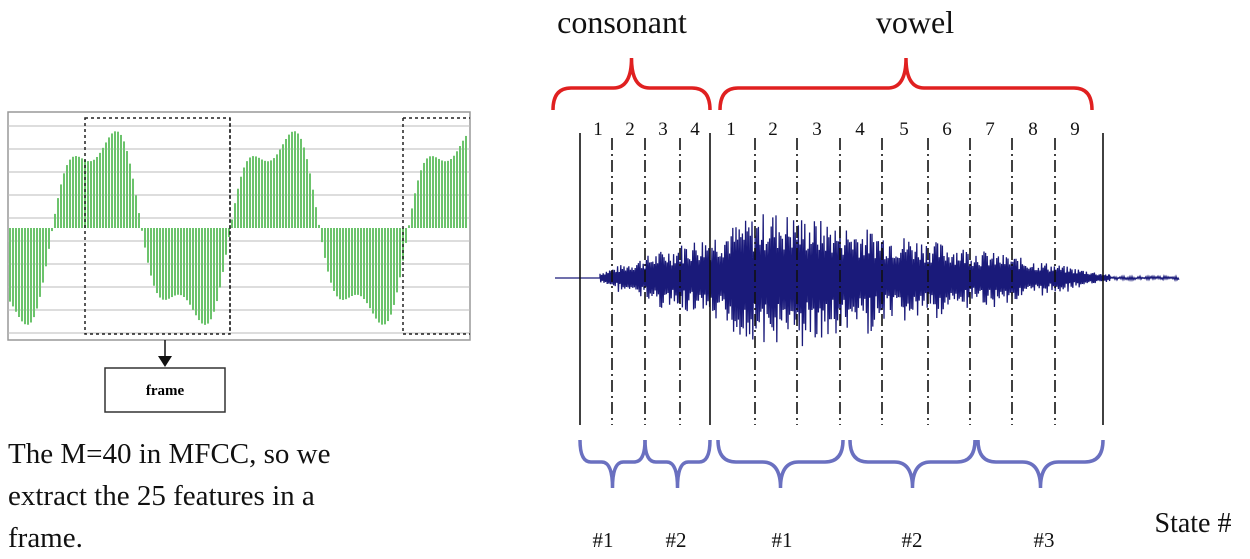  I want to click on frame-borders, so click(277, 226).